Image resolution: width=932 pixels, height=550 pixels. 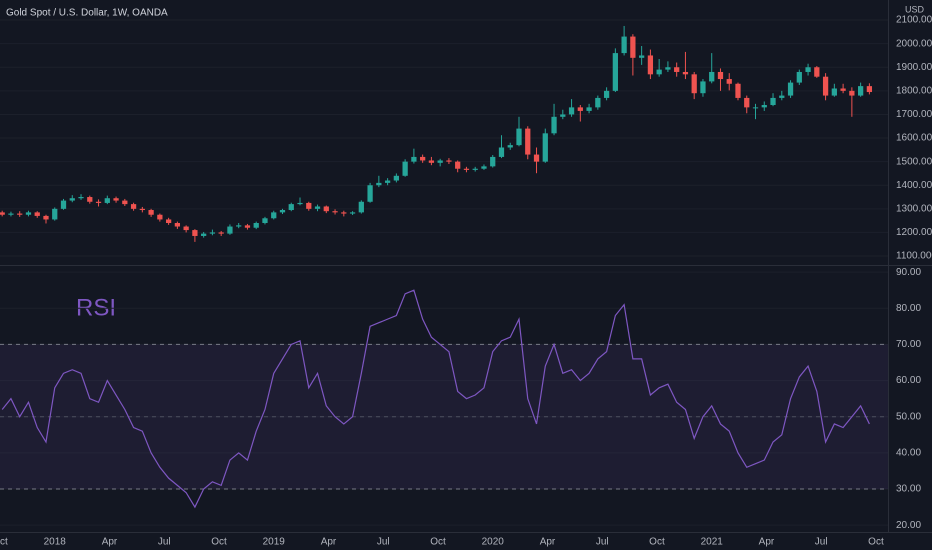 What do you see at coordinates (908, 489) in the screenshot?
I see `y-tick-label: 30.00` at bounding box center [908, 489].